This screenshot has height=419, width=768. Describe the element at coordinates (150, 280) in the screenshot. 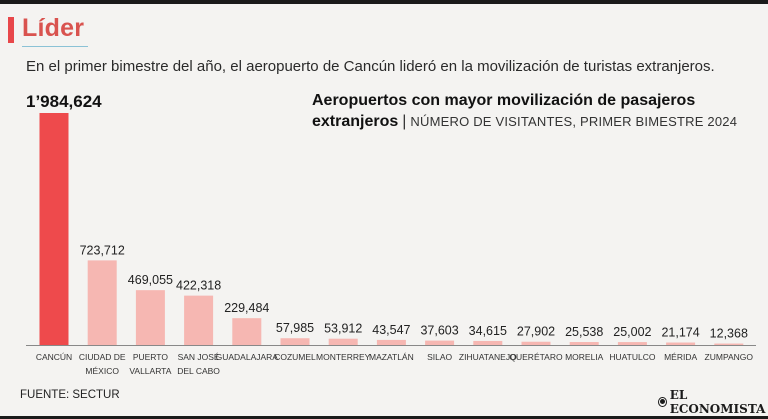

I see `value-label: 469,055` at that location.